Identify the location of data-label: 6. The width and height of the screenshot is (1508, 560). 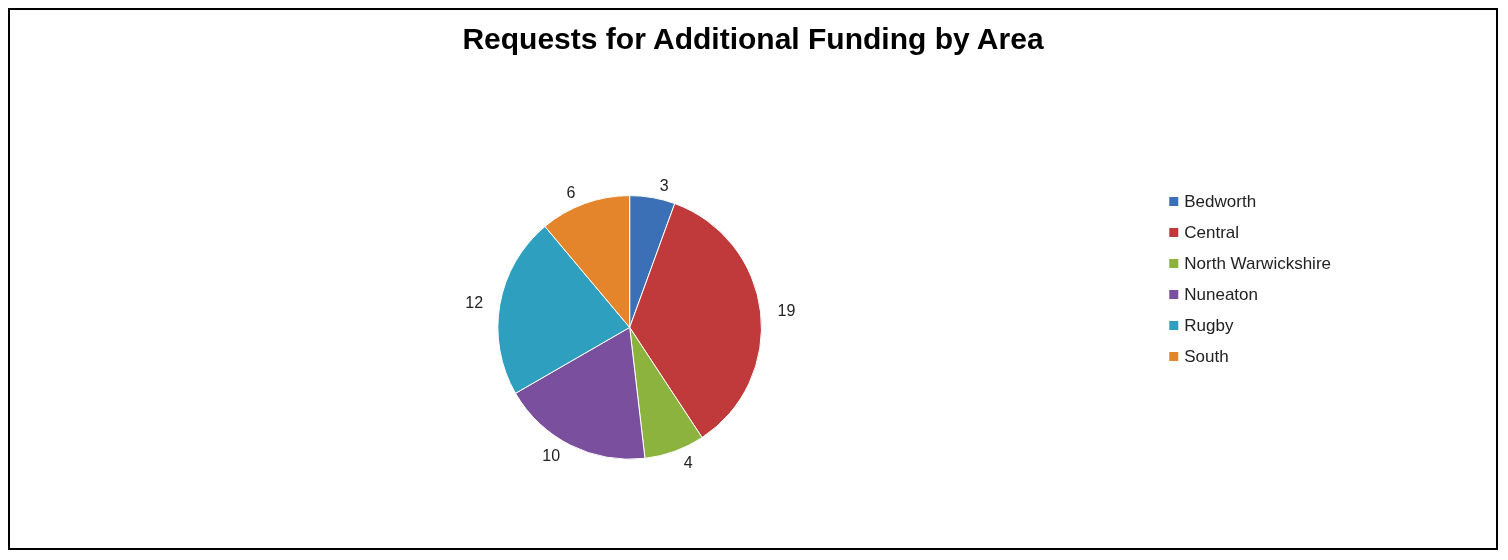
(571, 192).